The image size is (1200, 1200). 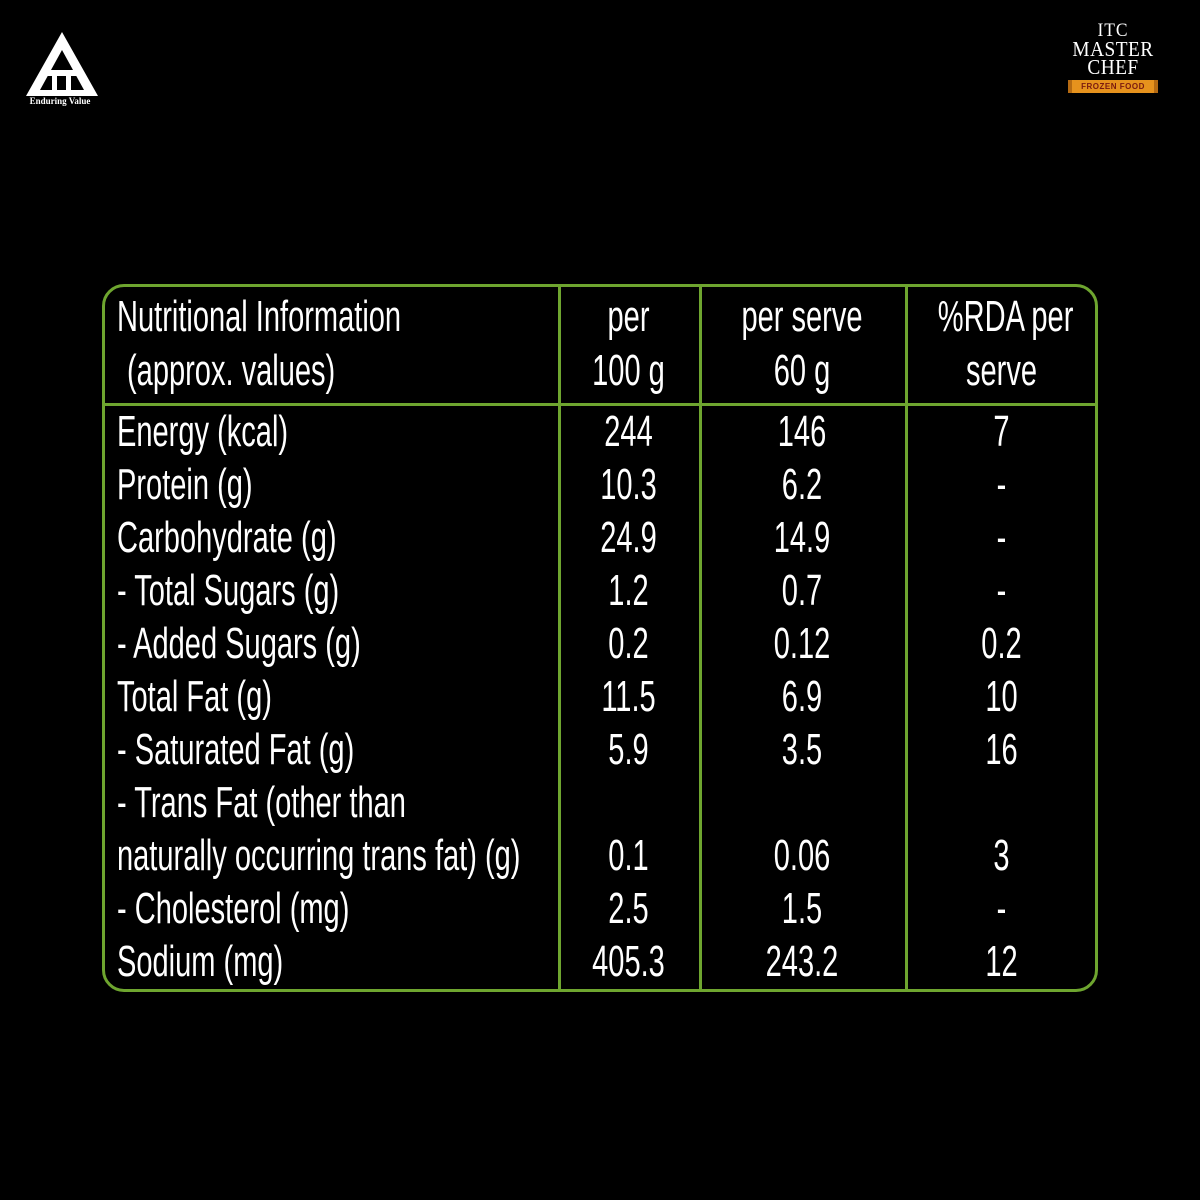 I want to click on row-label: naturally occurring trans fat) (g), so click(x=319, y=855).